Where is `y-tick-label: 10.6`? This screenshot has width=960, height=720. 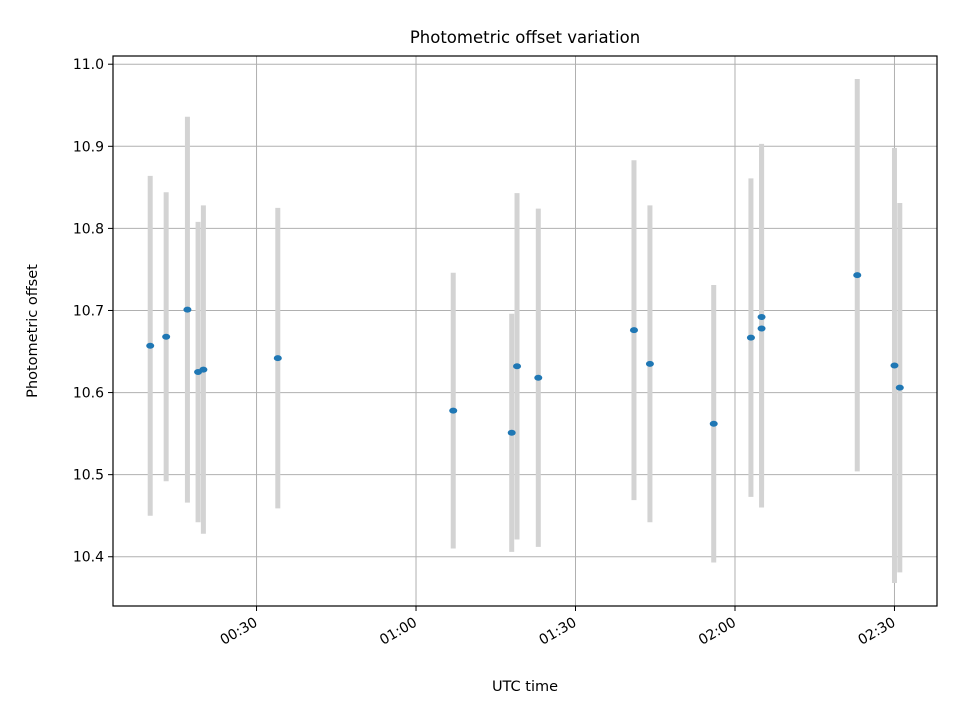 y-tick-label: 10.6 is located at coordinates (88, 394).